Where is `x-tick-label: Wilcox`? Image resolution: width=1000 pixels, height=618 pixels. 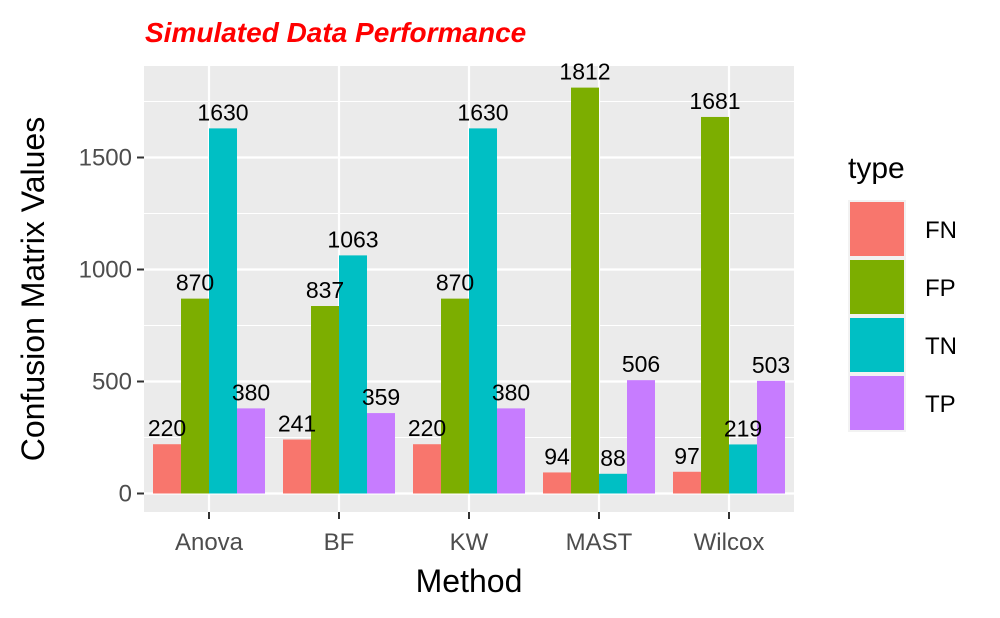
x-tick-label: Wilcox is located at coordinates (729, 542).